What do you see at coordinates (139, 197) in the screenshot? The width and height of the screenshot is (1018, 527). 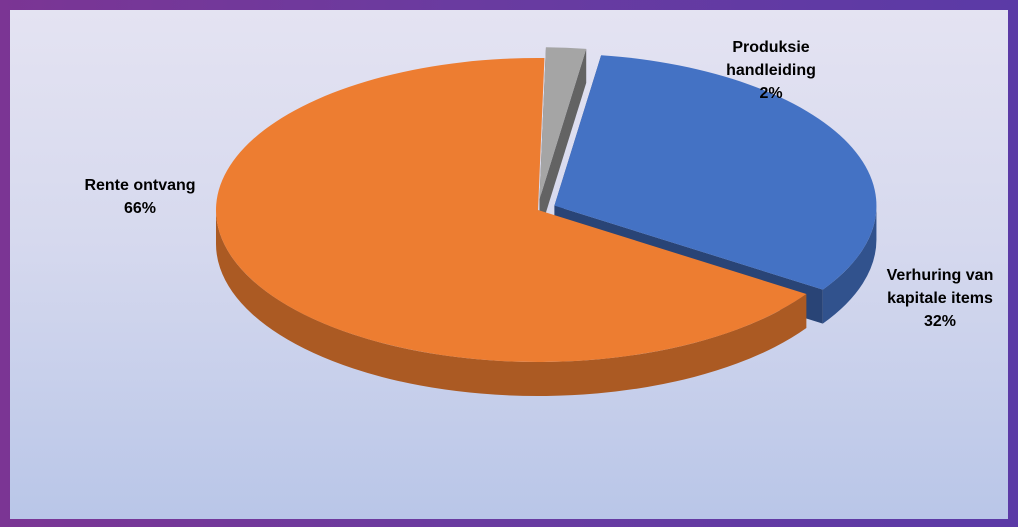 I see `data-label-rente-ontvang: Rente ontvang 66%` at bounding box center [139, 197].